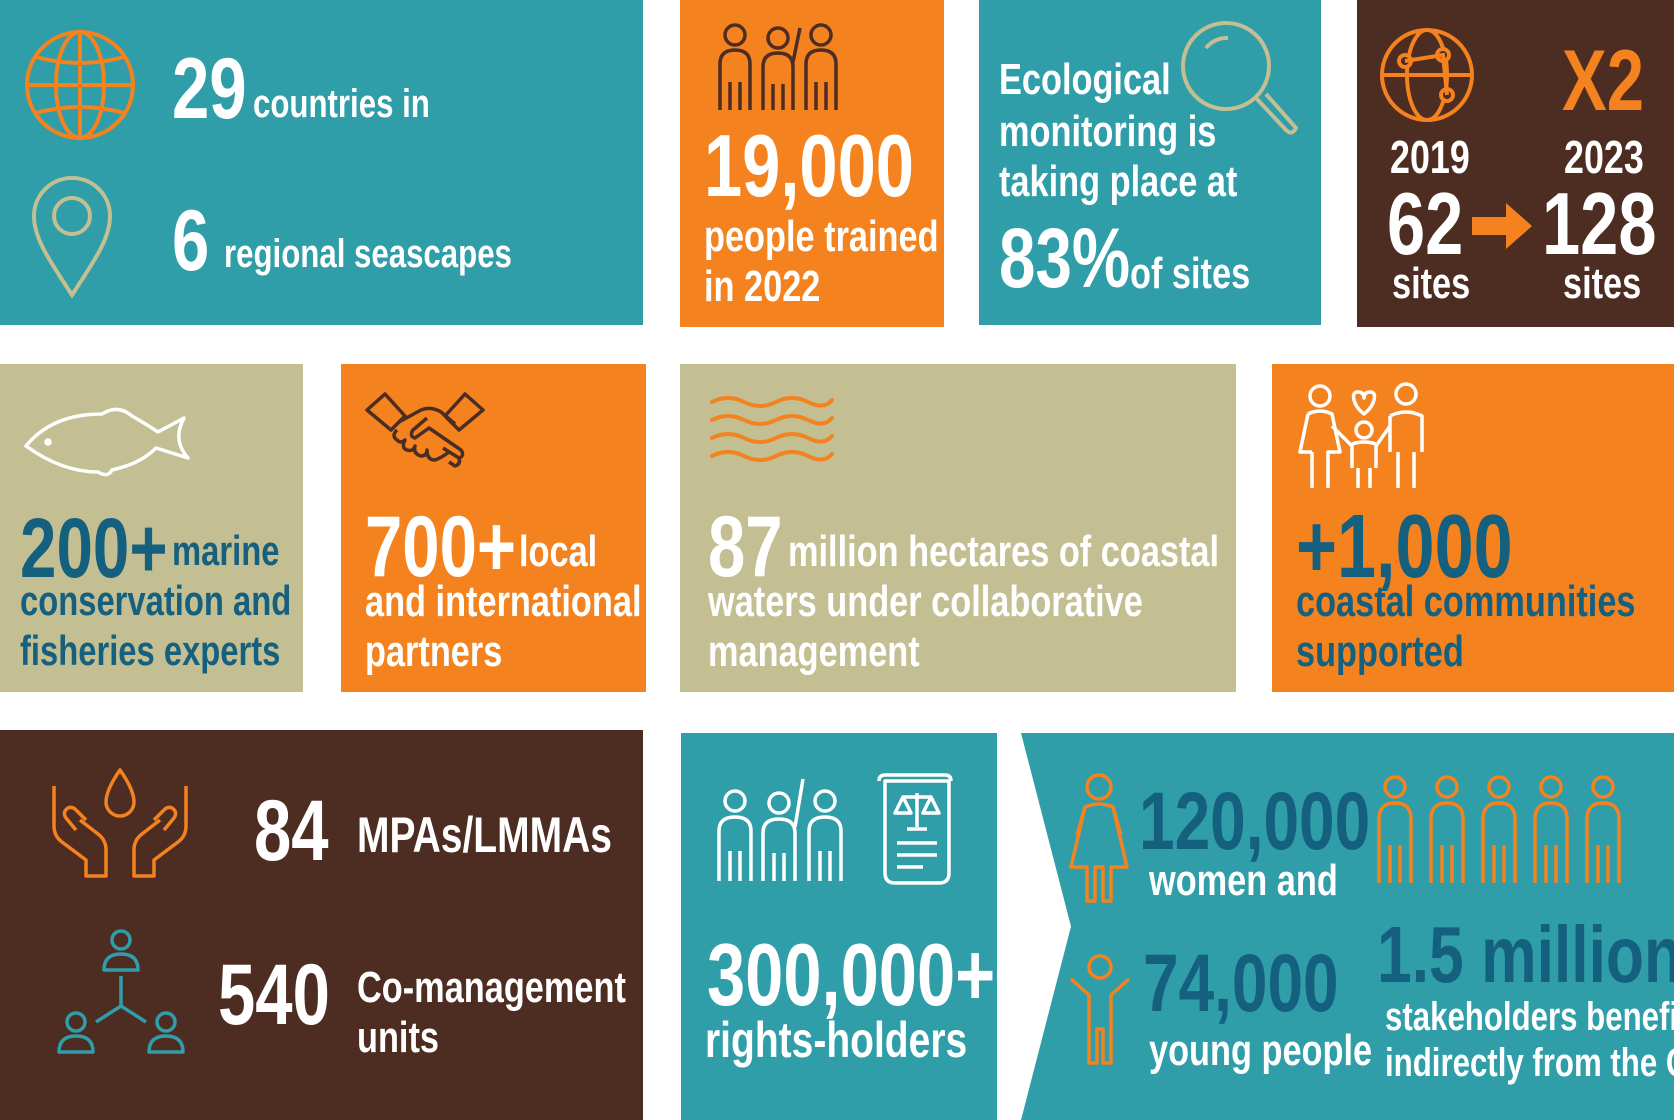  What do you see at coordinates (1065, 258) in the screenshot?
I see `monitoring-percent: 83%` at bounding box center [1065, 258].